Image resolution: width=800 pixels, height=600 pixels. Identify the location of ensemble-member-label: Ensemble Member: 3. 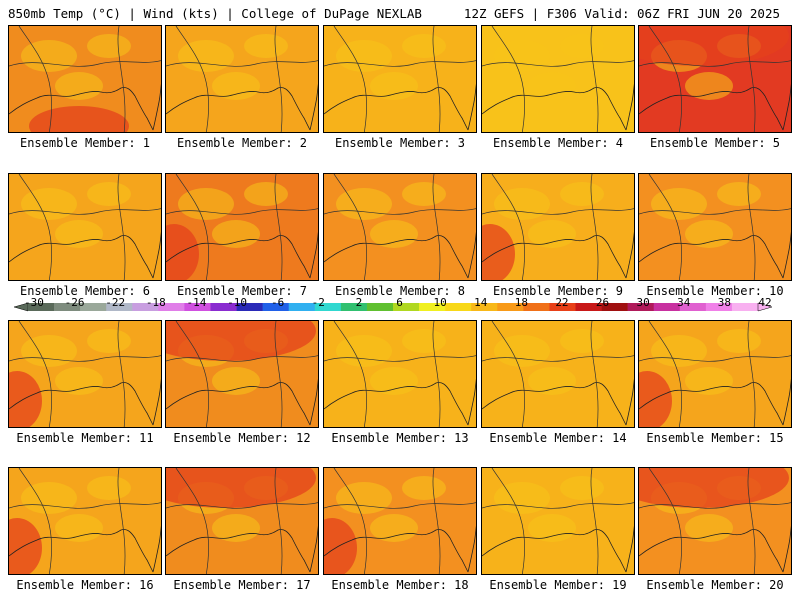
(400, 143).